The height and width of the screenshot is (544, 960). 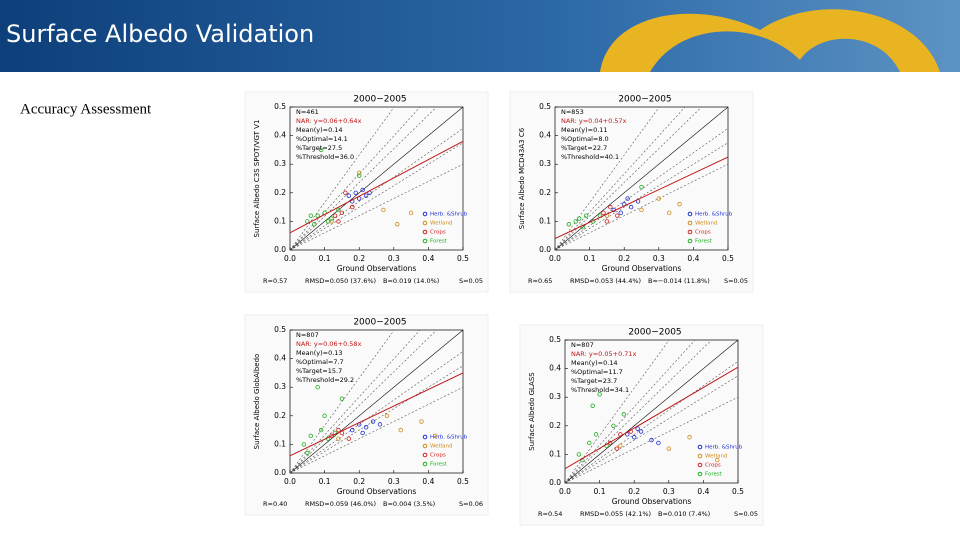 What do you see at coordinates (703, 233) in the screenshot?
I see `legend-label: Crops` at bounding box center [703, 233].